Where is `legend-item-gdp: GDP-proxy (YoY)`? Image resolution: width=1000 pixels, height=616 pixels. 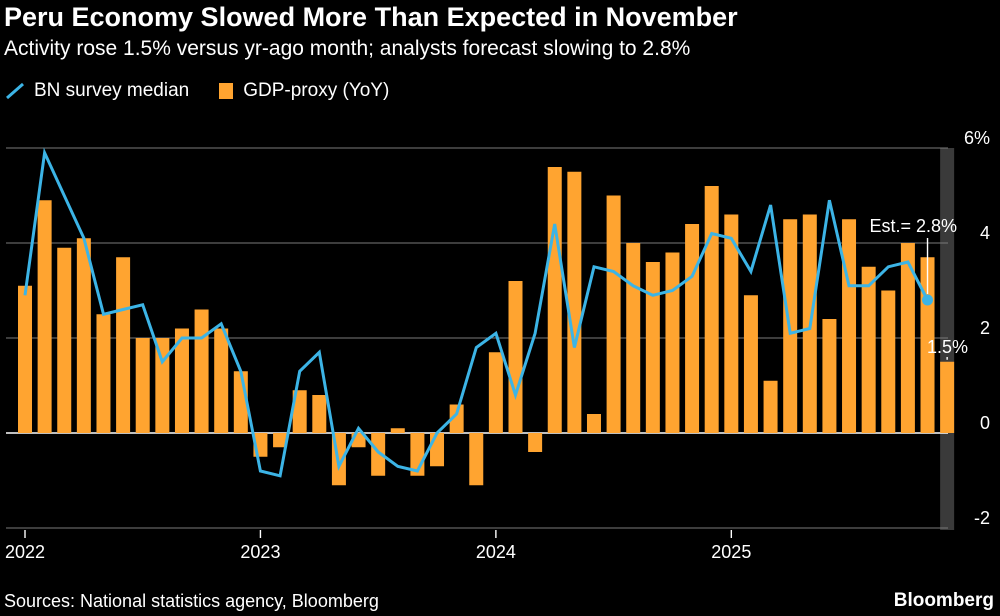
legend-item-gdp: GDP-proxy (YoY) is located at coordinates (304, 91).